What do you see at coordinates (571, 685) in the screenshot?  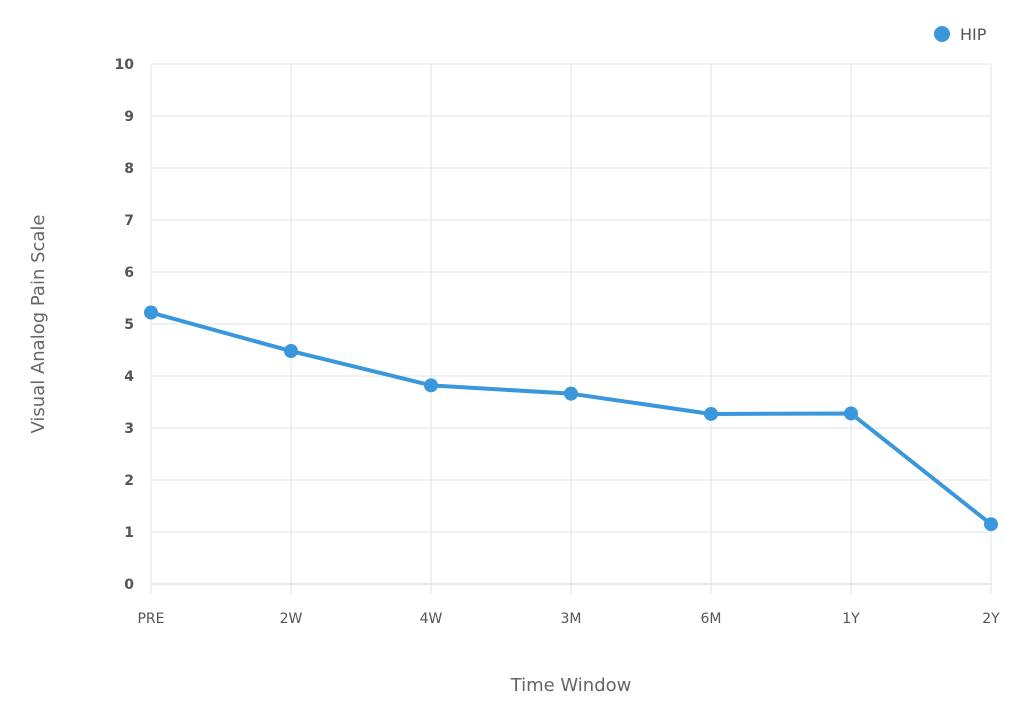 I see `x-axis-title: Time Window` at bounding box center [571, 685].